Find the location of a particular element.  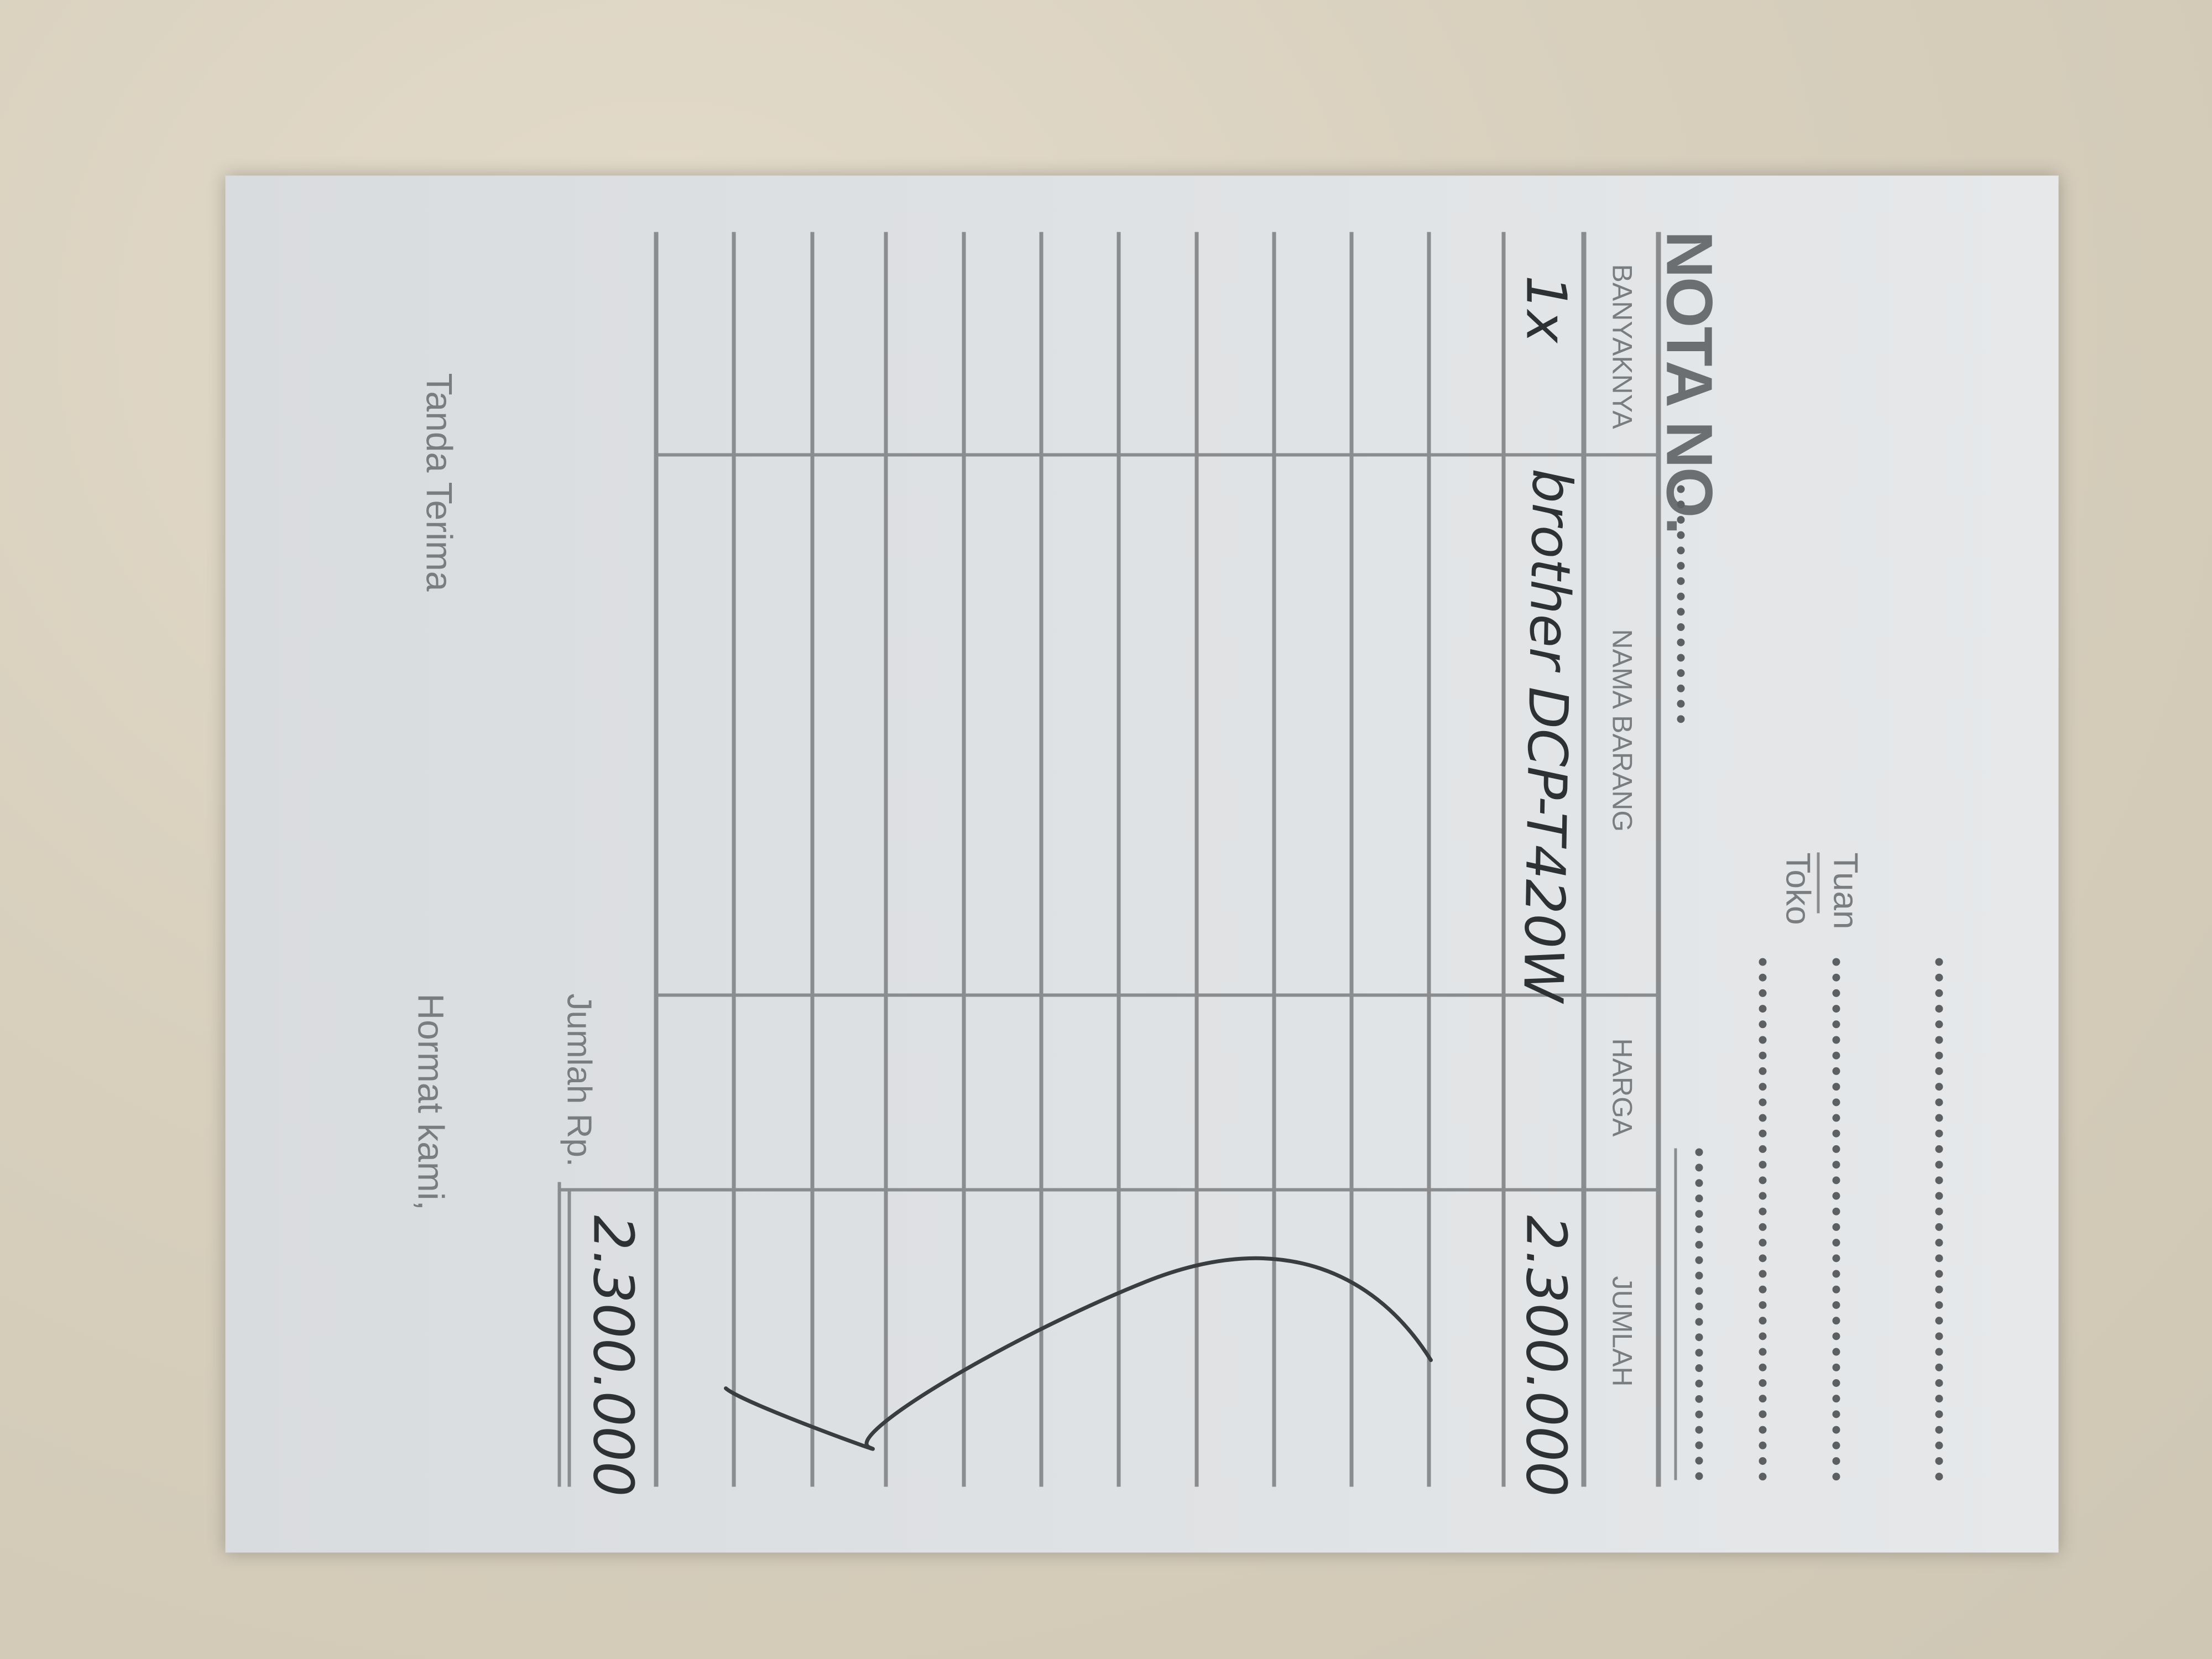

cancel-squiggle is located at coordinates (1078, 1353).